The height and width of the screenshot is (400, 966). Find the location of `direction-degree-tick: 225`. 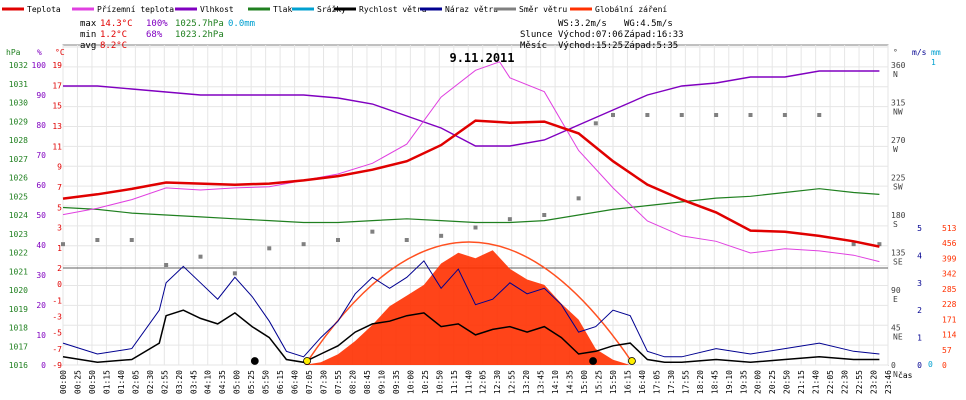

direction-degree-tick: 225 is located at coordinates (898, 178).